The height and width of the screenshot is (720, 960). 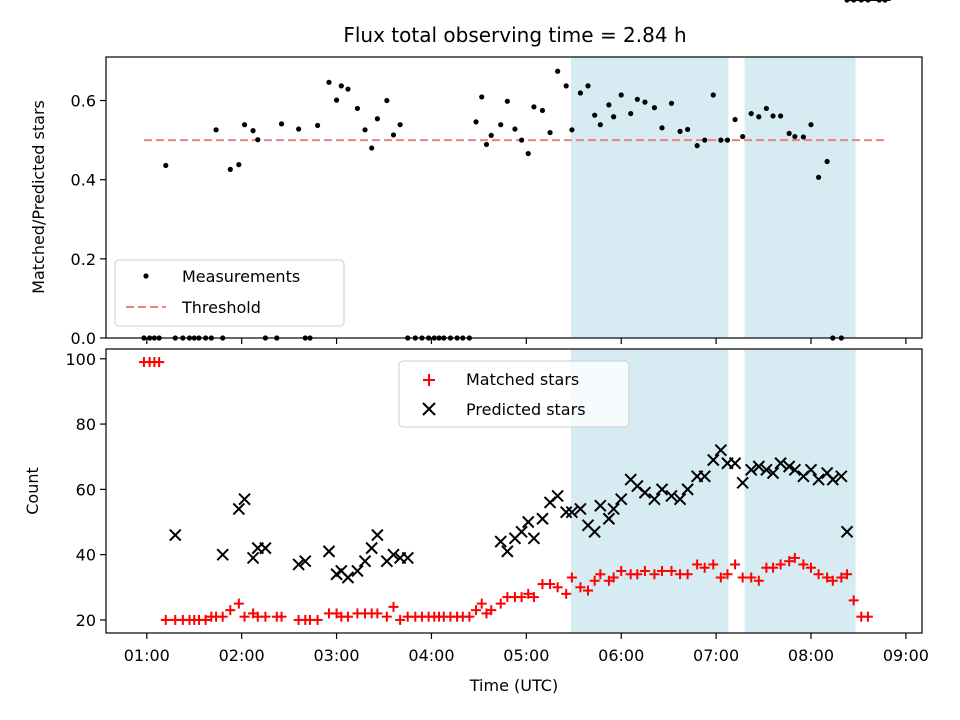 I want to click on bottom-y-ticks: 20 40 60 80 100, so click(x=85, y=490).